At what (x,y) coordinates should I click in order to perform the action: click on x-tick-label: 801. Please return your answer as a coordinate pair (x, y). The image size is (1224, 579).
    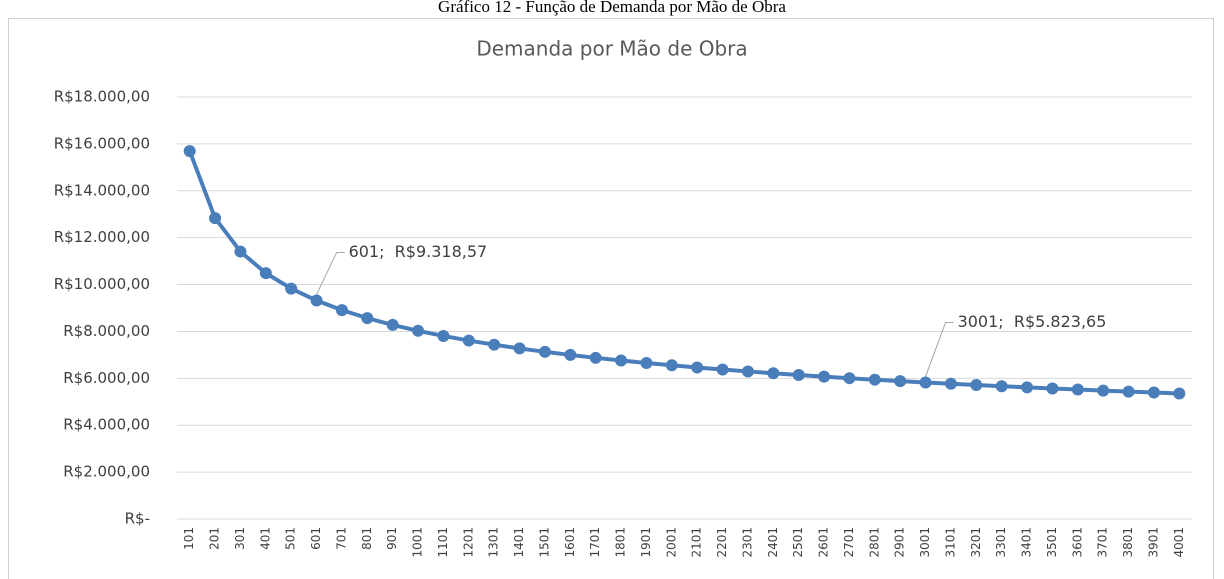
    Looking at the image, I should click on (367, 538).